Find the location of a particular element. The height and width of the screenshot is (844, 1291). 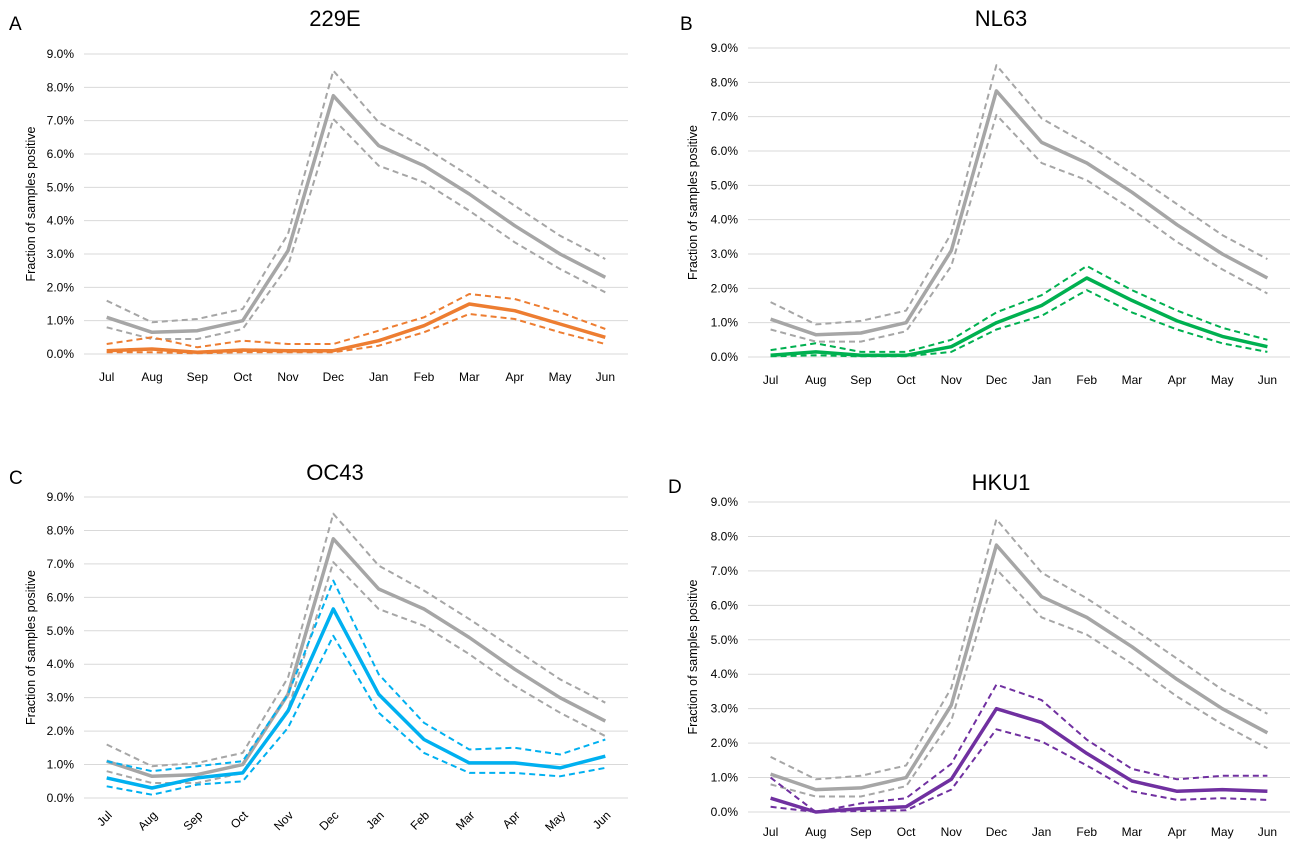

chart-title: 229E is located at coordinates (334, 18).